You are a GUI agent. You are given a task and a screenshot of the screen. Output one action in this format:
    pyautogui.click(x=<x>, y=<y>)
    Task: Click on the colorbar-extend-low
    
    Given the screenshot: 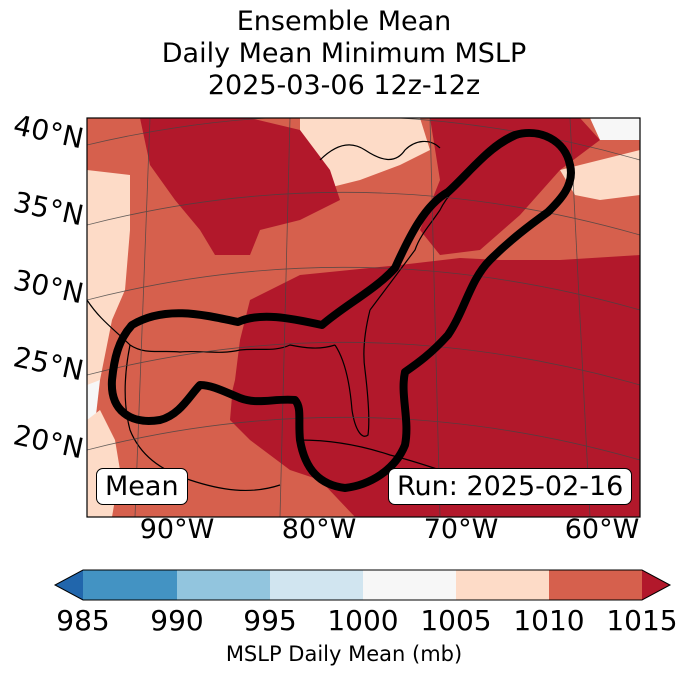 What is the action you would take?
    pyautogui.click(x=69, y=585)
    